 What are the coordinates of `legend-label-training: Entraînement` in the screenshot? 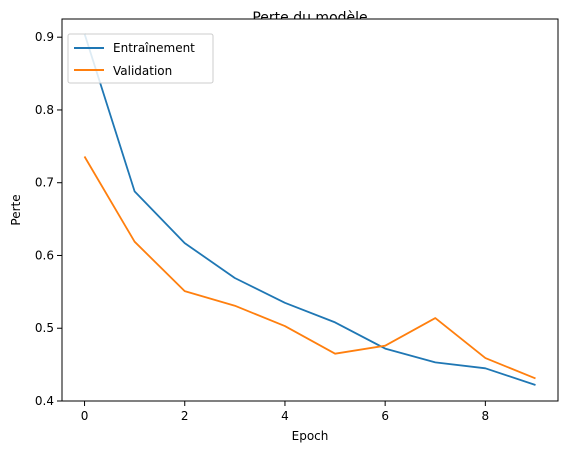 It's located at (154, 48).